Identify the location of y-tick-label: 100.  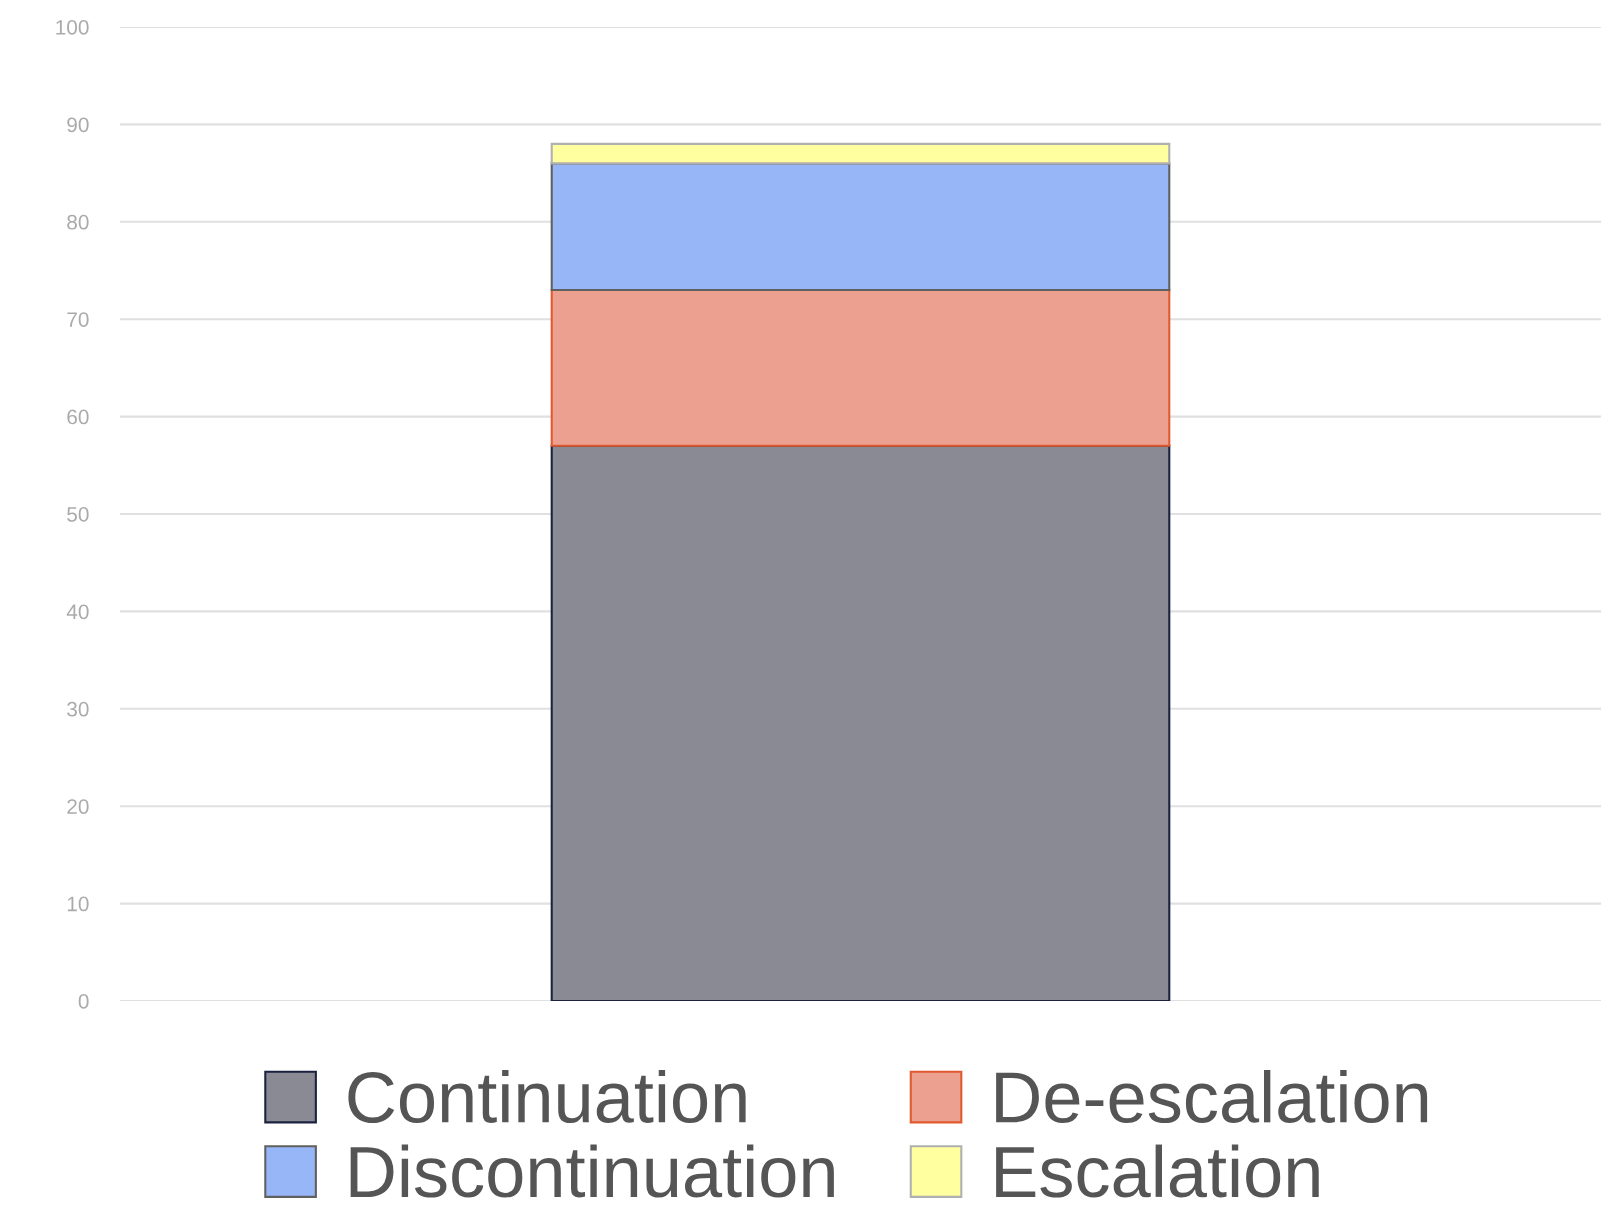
(72, 27).